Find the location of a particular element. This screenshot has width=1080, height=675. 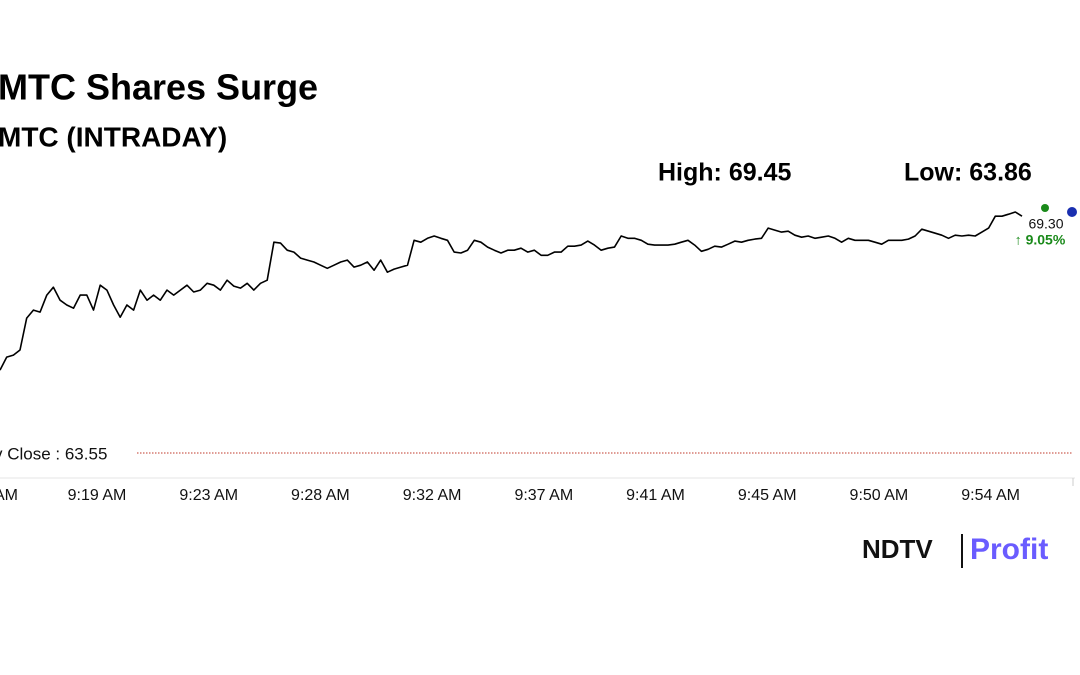

last-price: 69.30 is located at coordinates (1045, 224).